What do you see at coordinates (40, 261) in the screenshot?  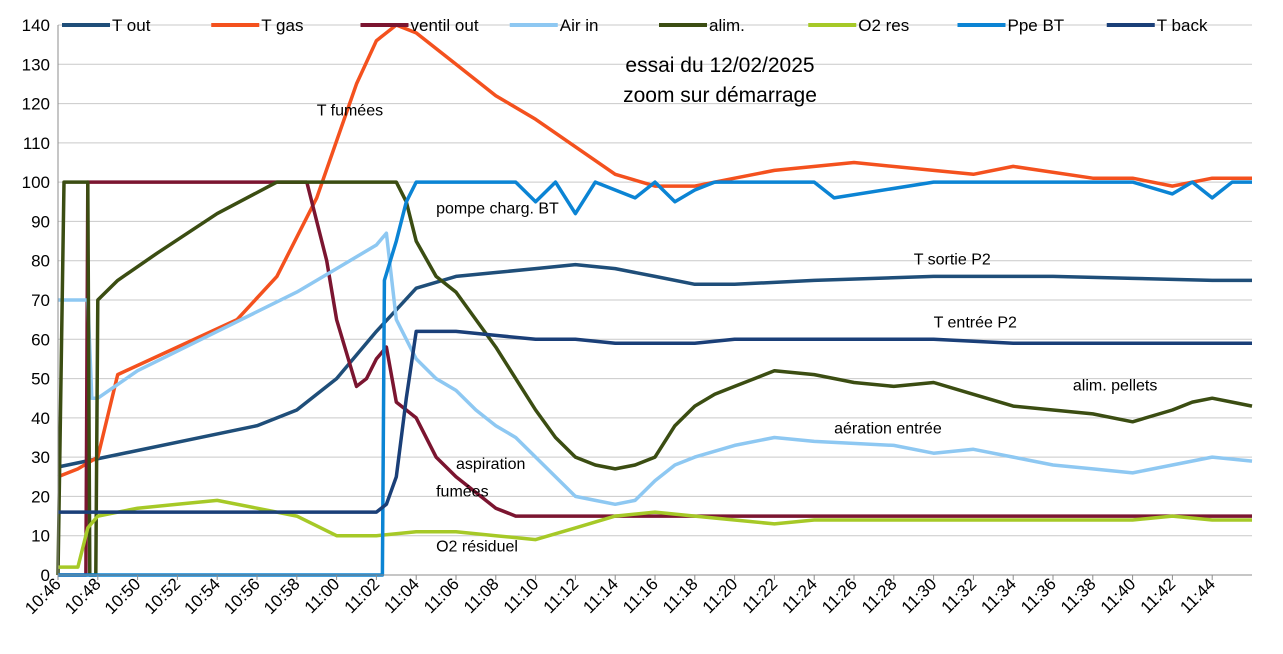 I see `y-tick-label: 80` at bounding box center [40, 261].